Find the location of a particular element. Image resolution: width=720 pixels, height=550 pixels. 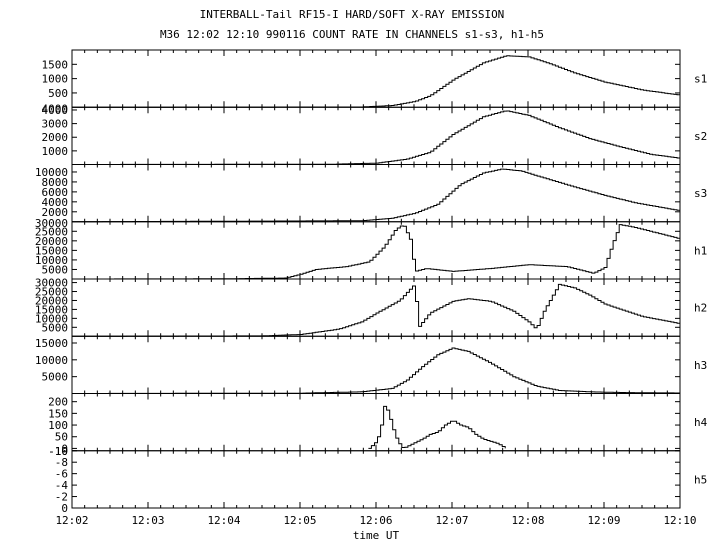

y-tick-label: 100 is located at coordinates (58, 425).